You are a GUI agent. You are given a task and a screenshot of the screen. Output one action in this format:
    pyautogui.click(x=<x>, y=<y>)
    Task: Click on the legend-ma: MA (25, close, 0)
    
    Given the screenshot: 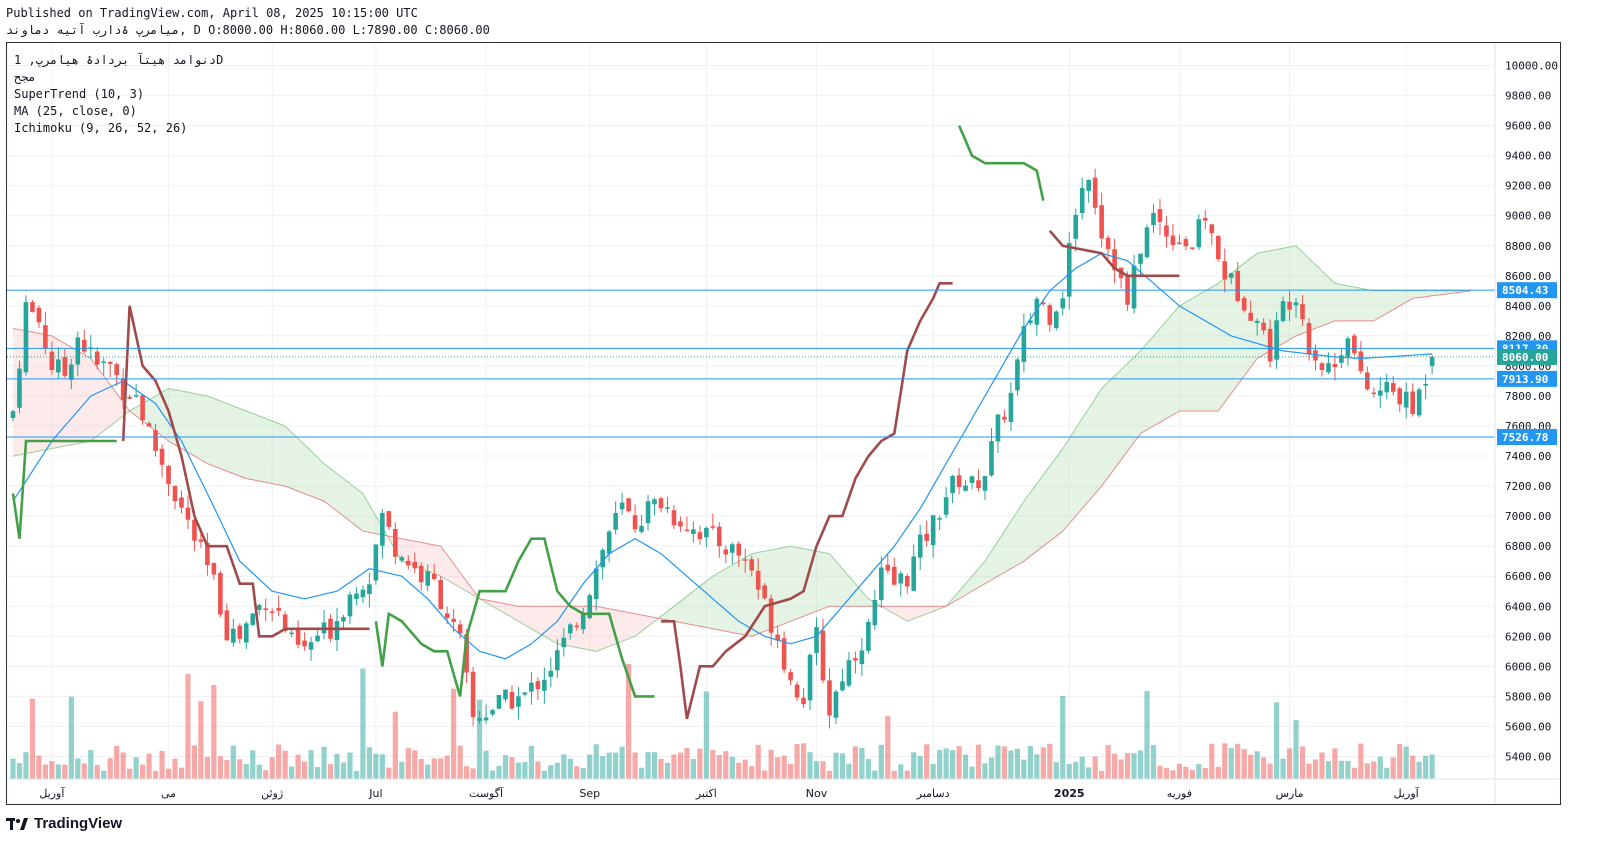 What is the action you would take?
    pyautogui.click(x=75, y=111)
    